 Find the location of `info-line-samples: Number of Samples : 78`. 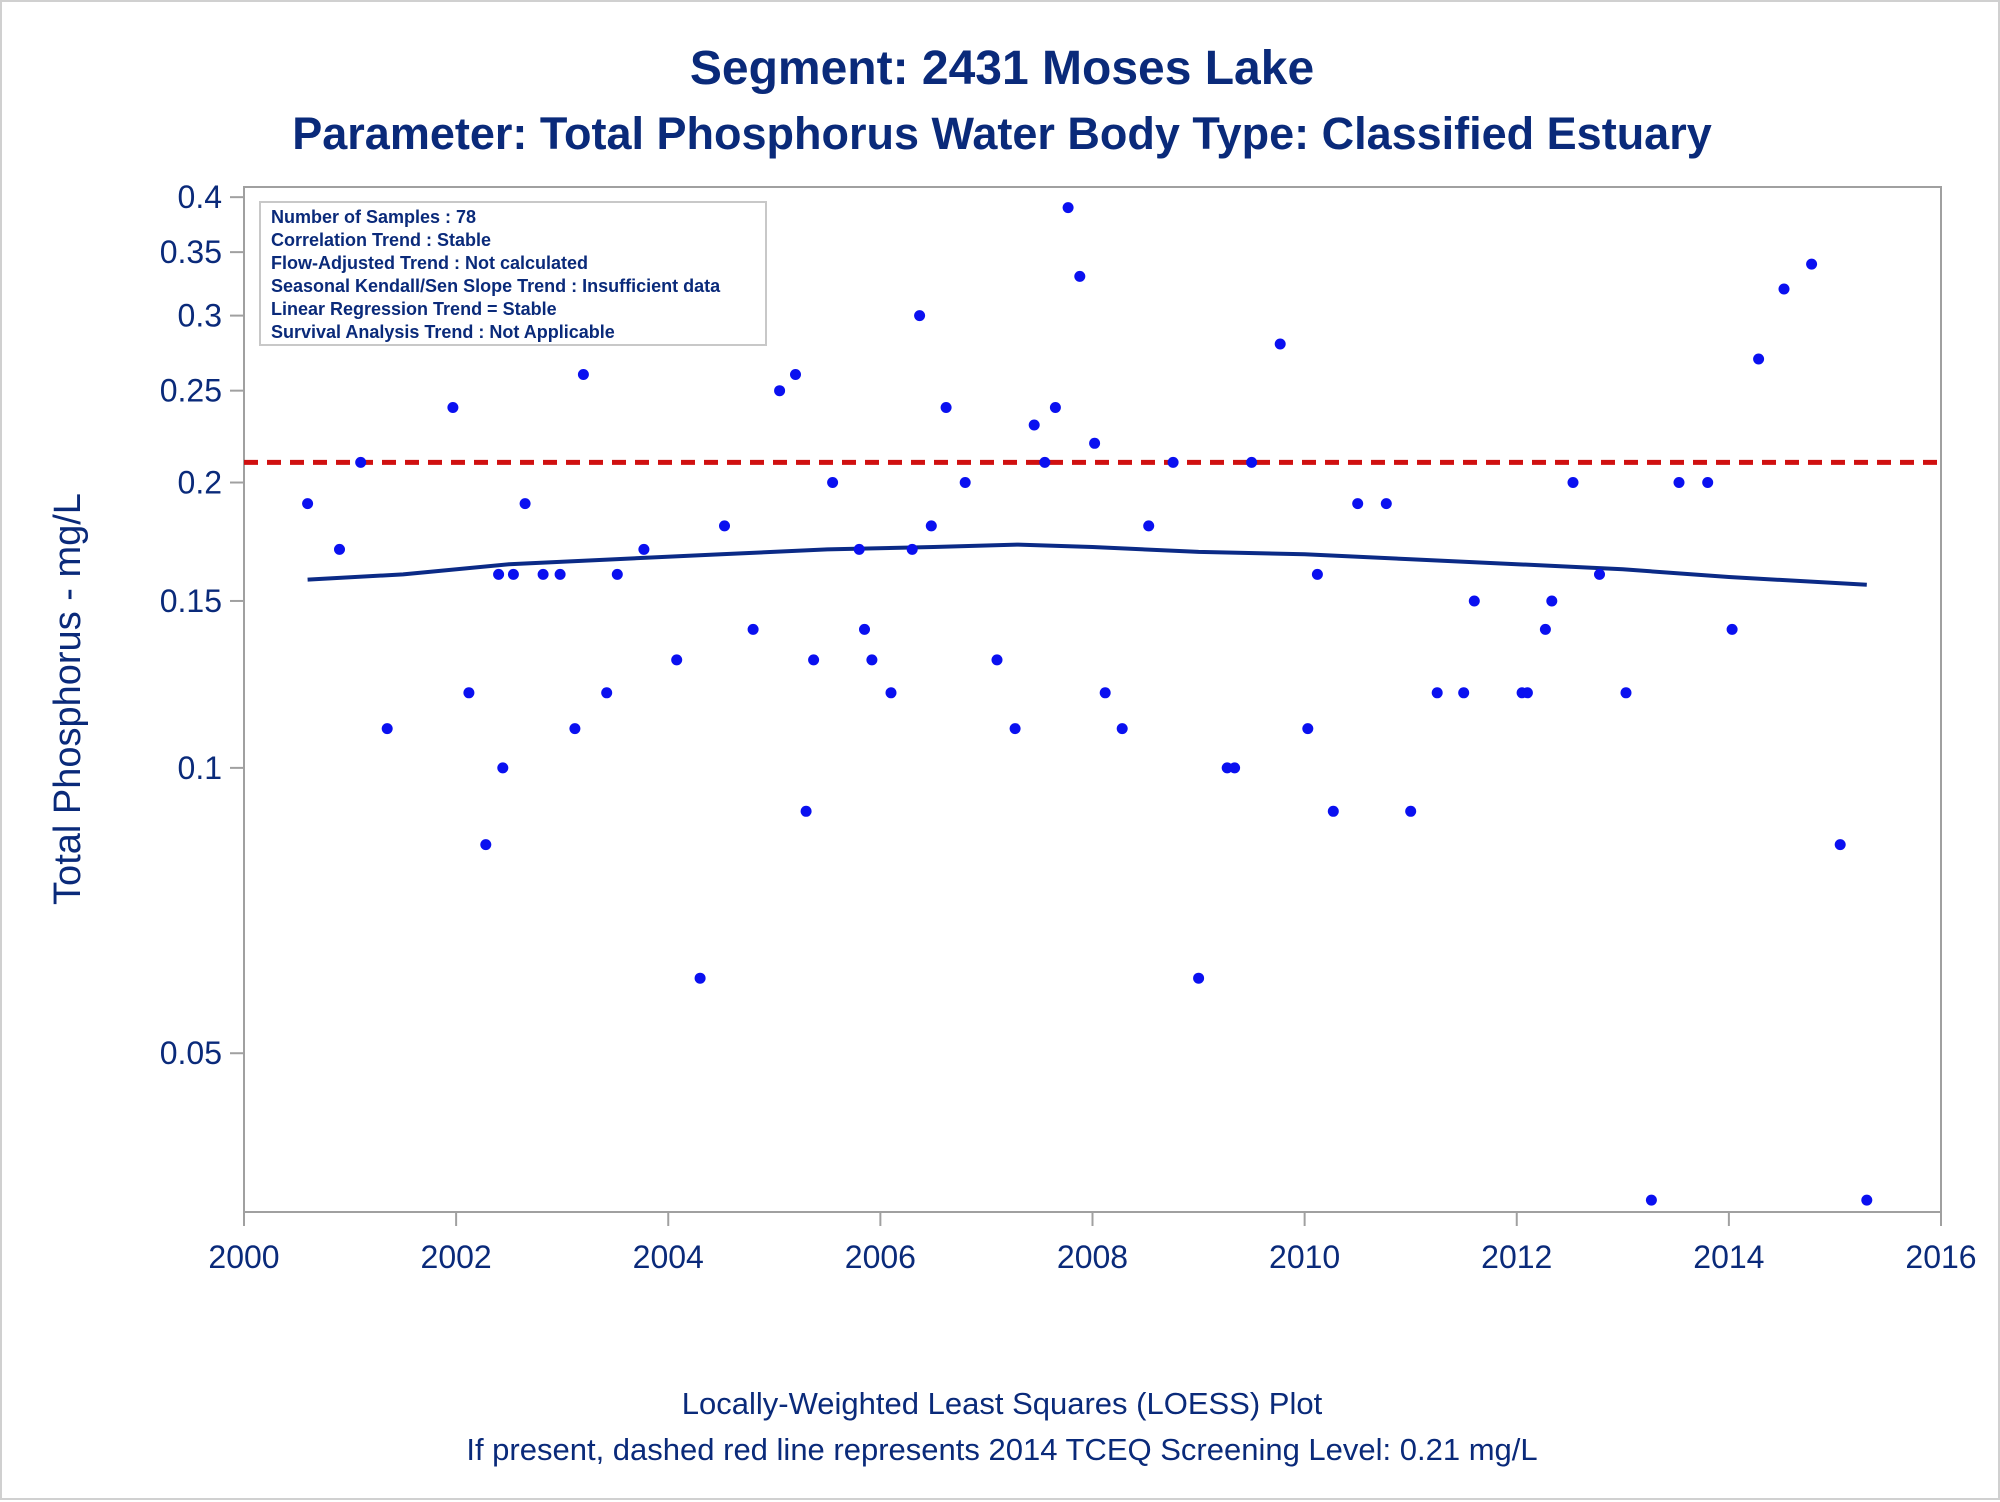

info-line-samples: Number of Samples : 78 is located at coordinates (373, 217).